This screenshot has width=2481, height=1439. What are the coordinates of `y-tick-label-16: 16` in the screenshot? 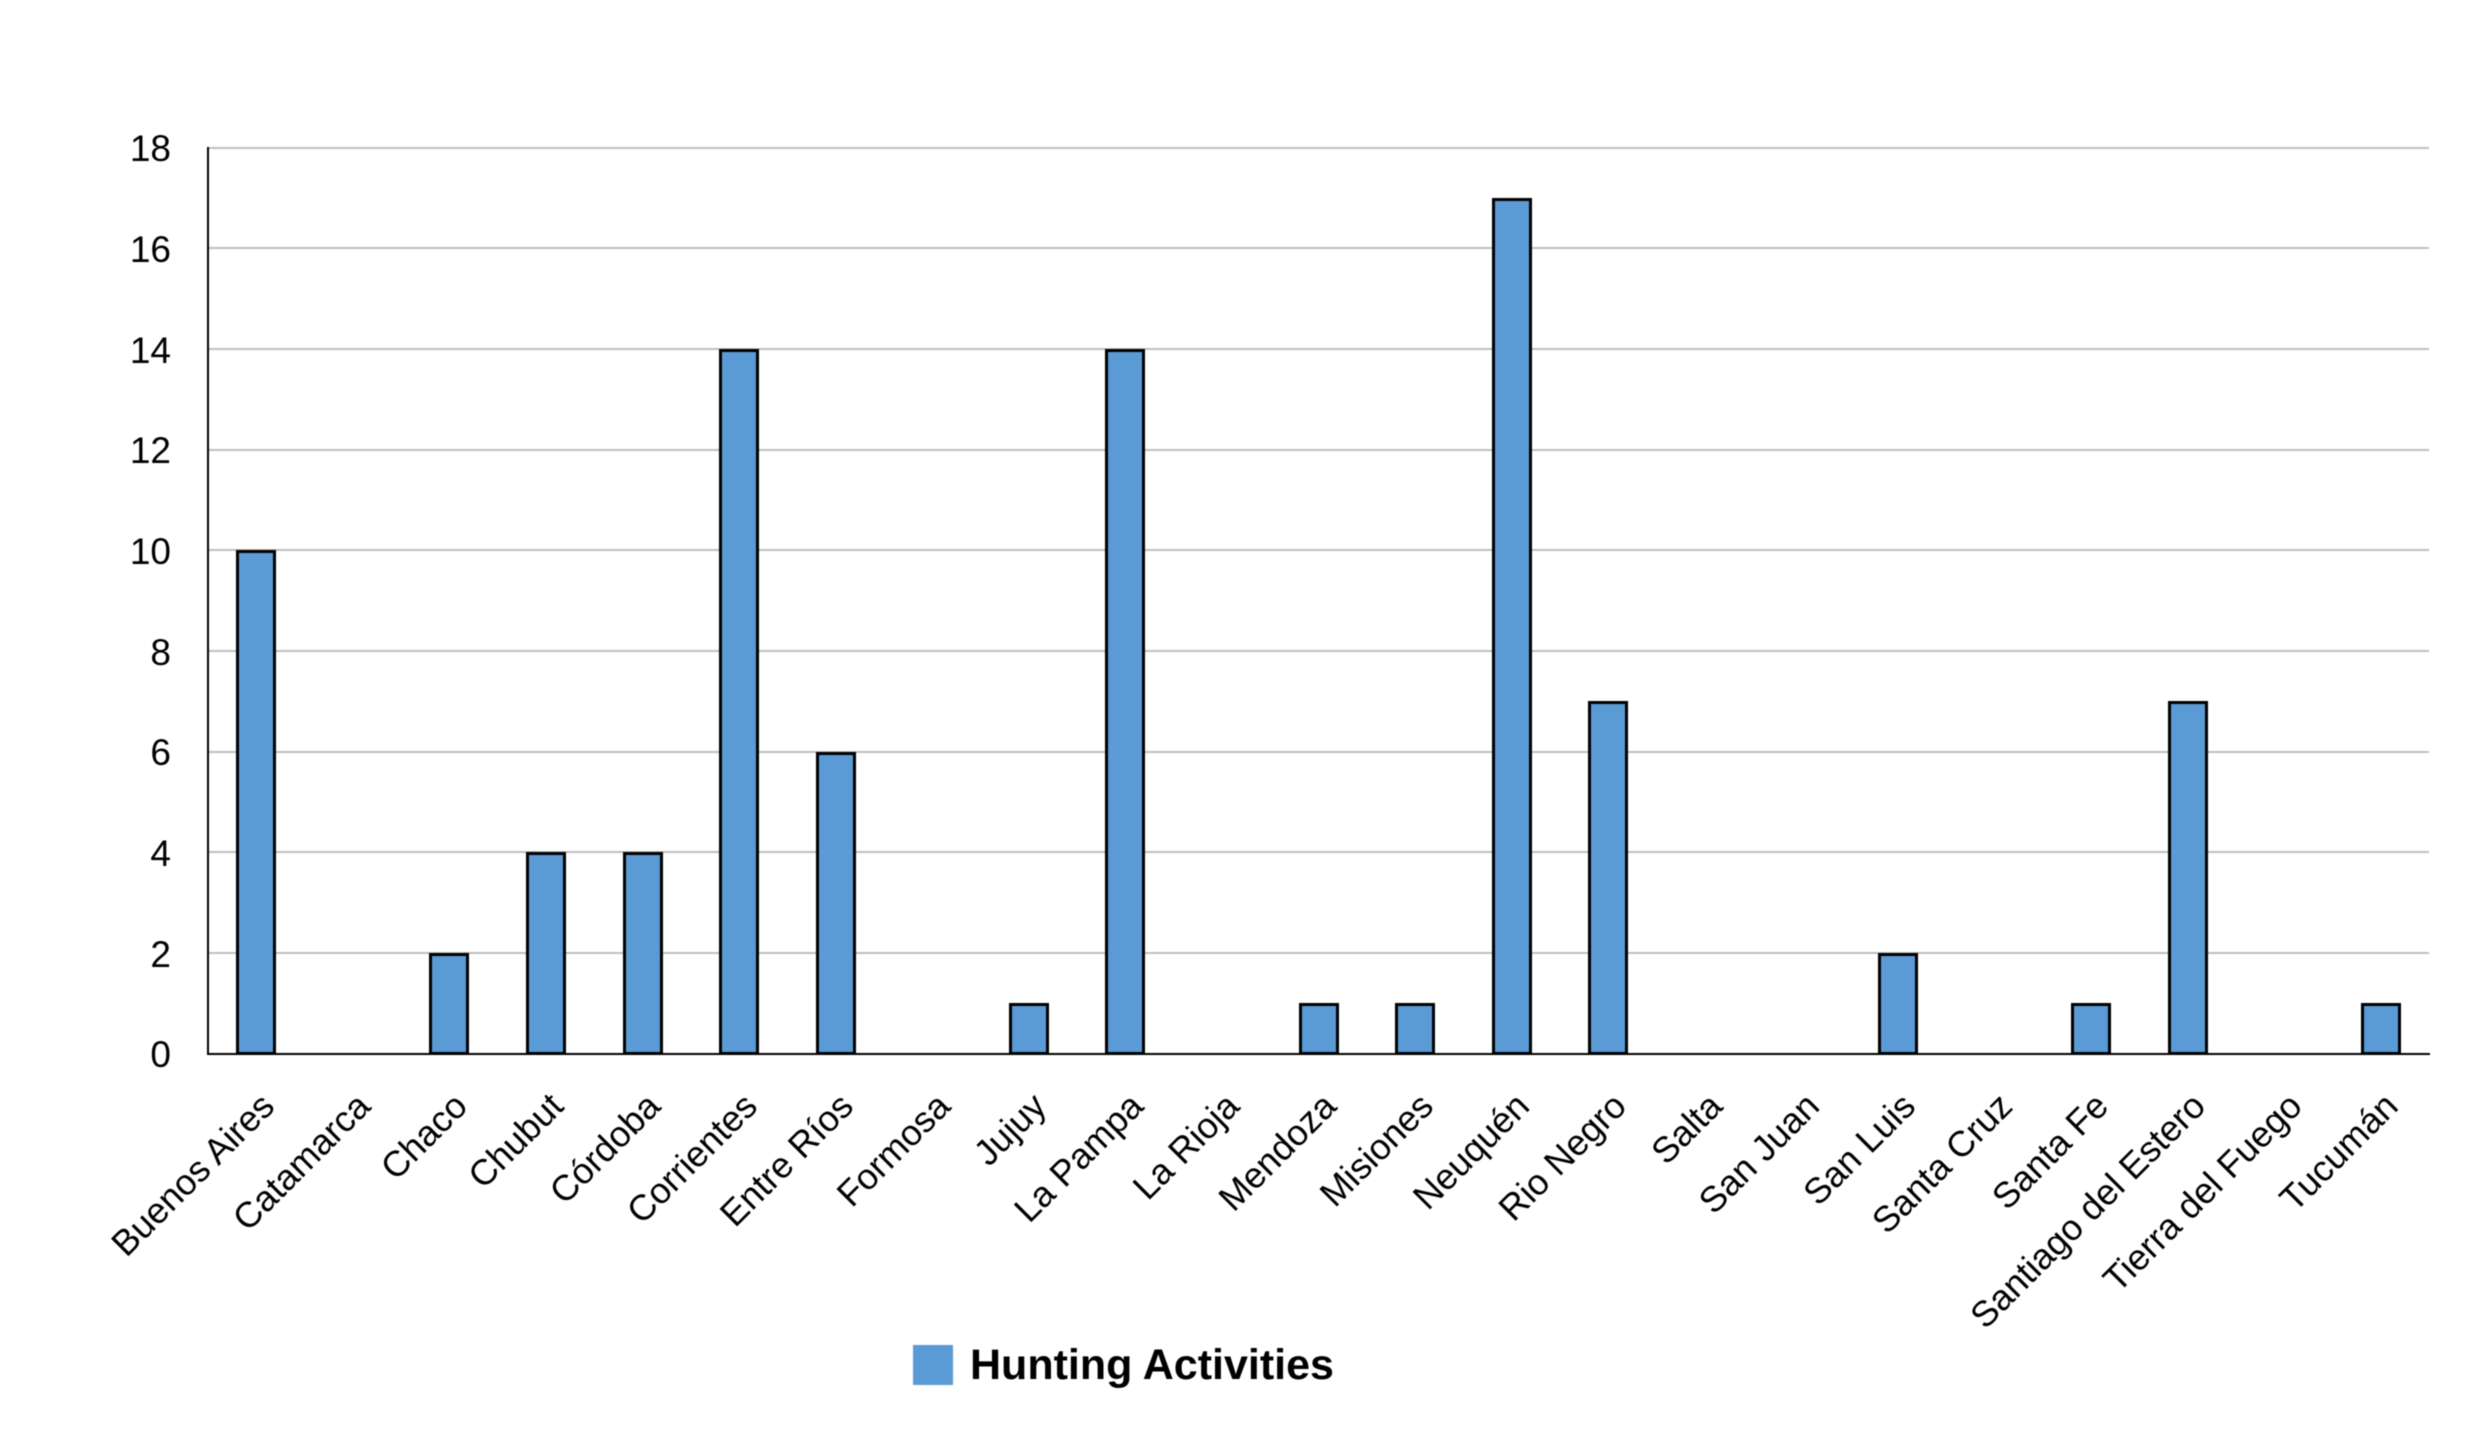 It's located at (150, 249).